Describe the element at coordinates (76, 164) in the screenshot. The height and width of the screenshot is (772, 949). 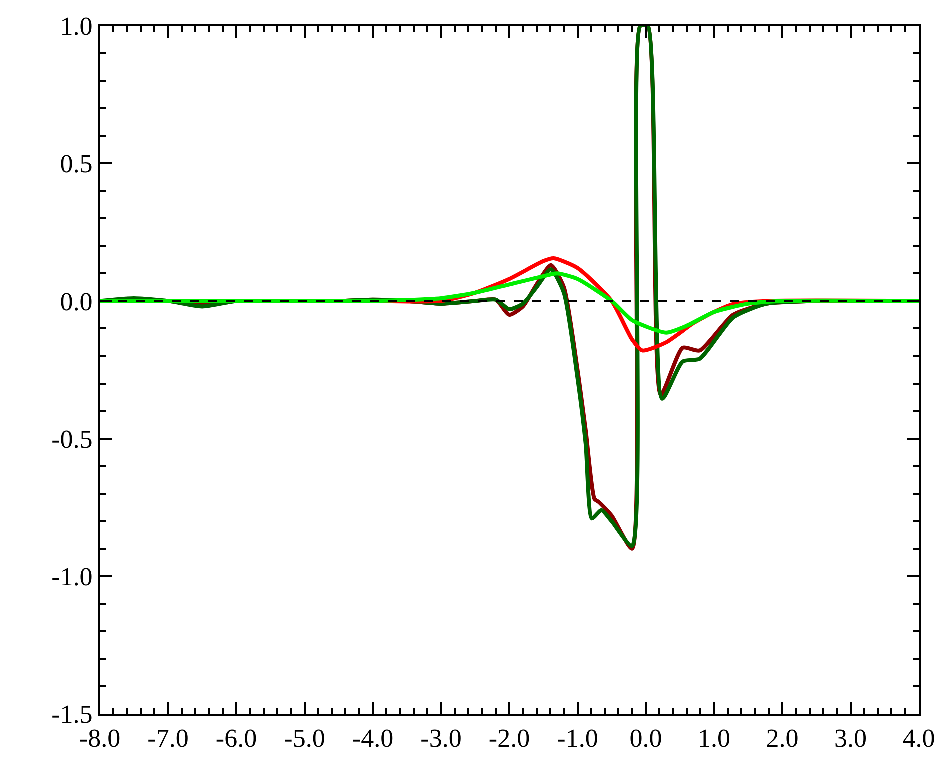
I see `y-tick-label: 0.5` at that location.